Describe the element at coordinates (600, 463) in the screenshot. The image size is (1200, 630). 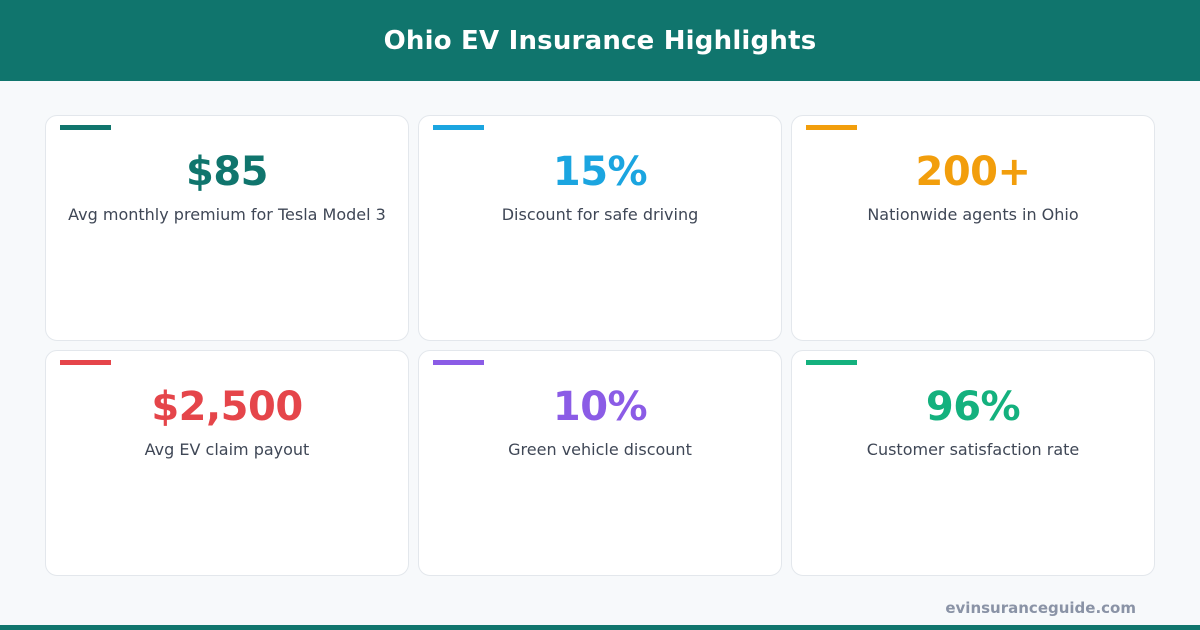
I see `stat-card-green-discount: 10% Green vehicle discount` at that location.